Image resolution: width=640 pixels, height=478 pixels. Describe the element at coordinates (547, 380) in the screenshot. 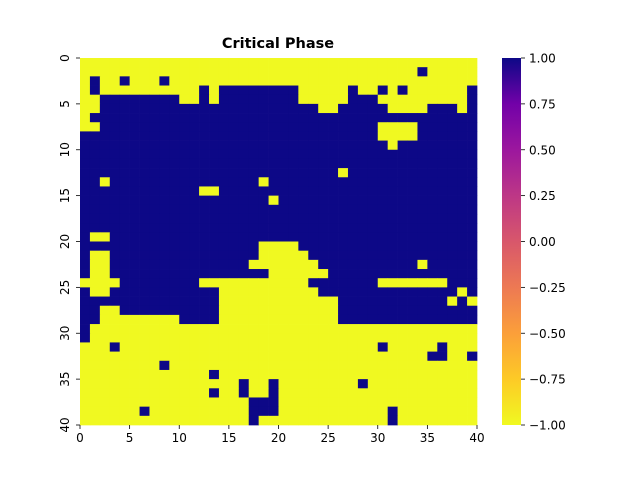

I see `colorbar-tick-label: −0.75` at that location.